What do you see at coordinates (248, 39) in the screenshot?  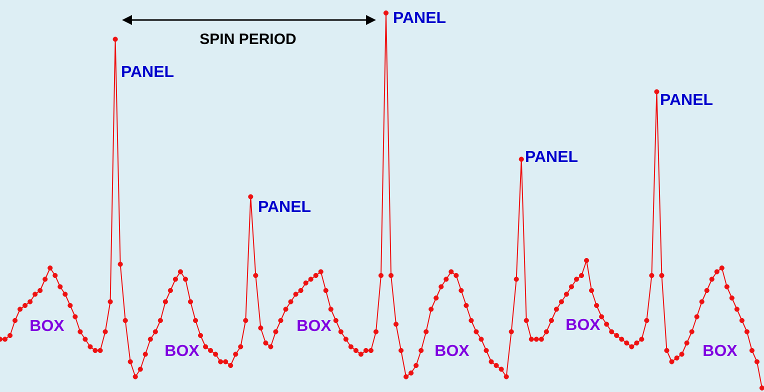 I see `annotation: SPIN PERIOD` at bounding box center [248, 39].